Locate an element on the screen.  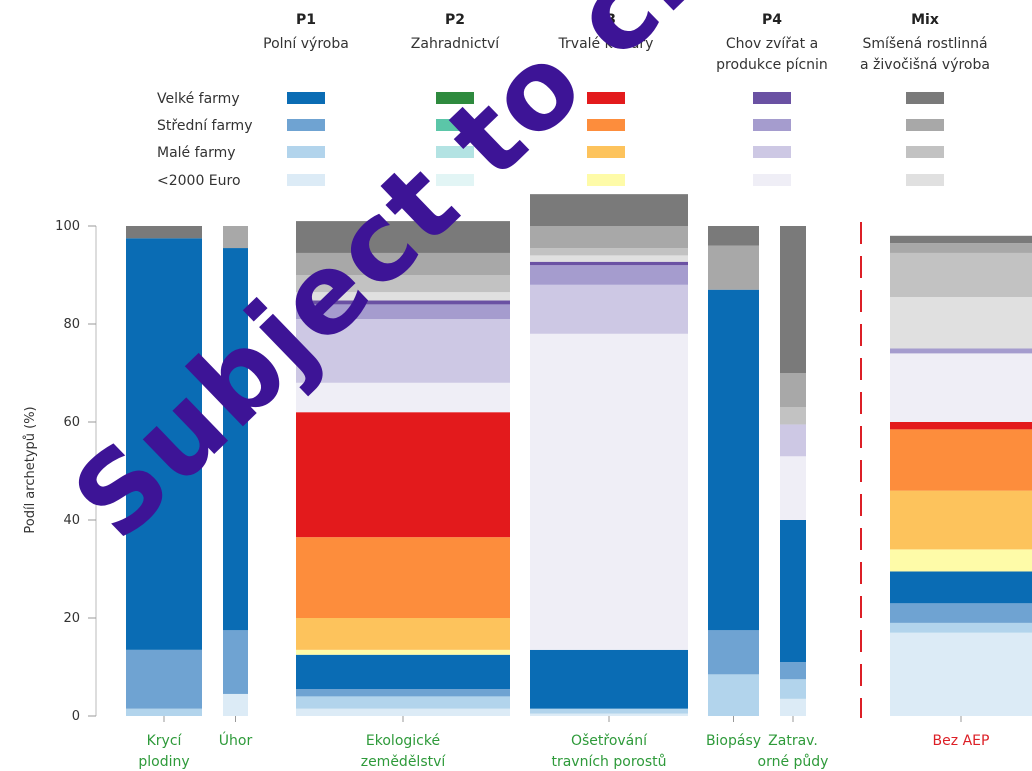
x-category-label: plodiny is located at coordinates (163, 762).